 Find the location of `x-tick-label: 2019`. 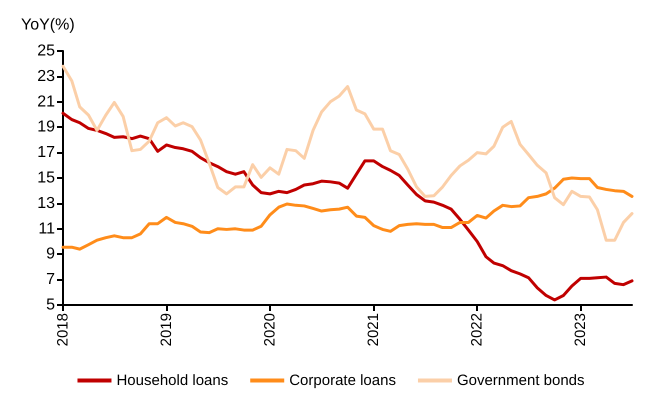

x-tick-label: 2019 is located at coordinates (166, 329).